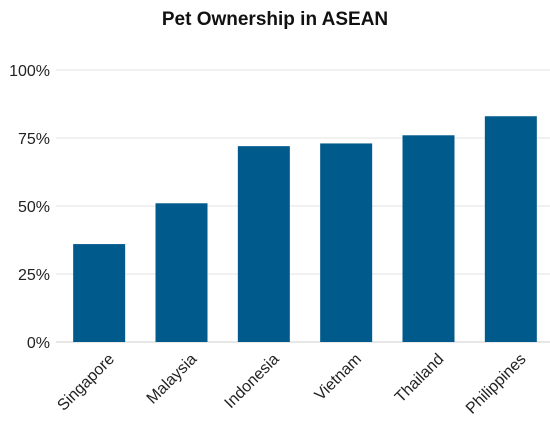 This screenshot has width=550, height=439. What do you see at coordinates (428, 238) in the screenshot?
I see `bar-thailand` at bounding box center [428, 238].